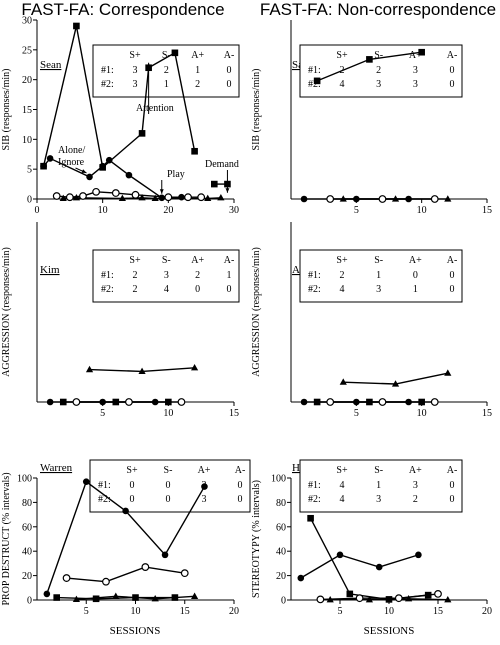 Image resolution: width=500 pixels, height=645 pixels. Describe the element at coordinates (369, 559) in the screenshot. I see `series-line-square` at that location.